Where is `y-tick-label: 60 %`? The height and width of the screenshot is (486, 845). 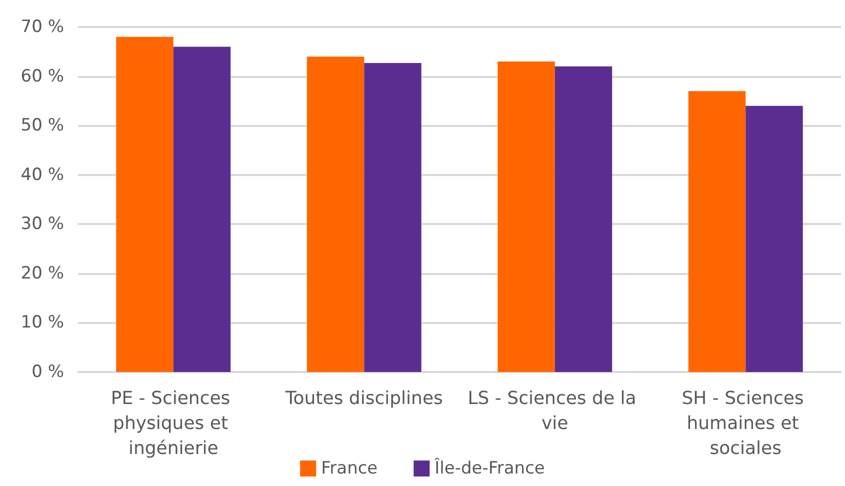
y-tick-label: 60 % is located at coordinates (42, 76).